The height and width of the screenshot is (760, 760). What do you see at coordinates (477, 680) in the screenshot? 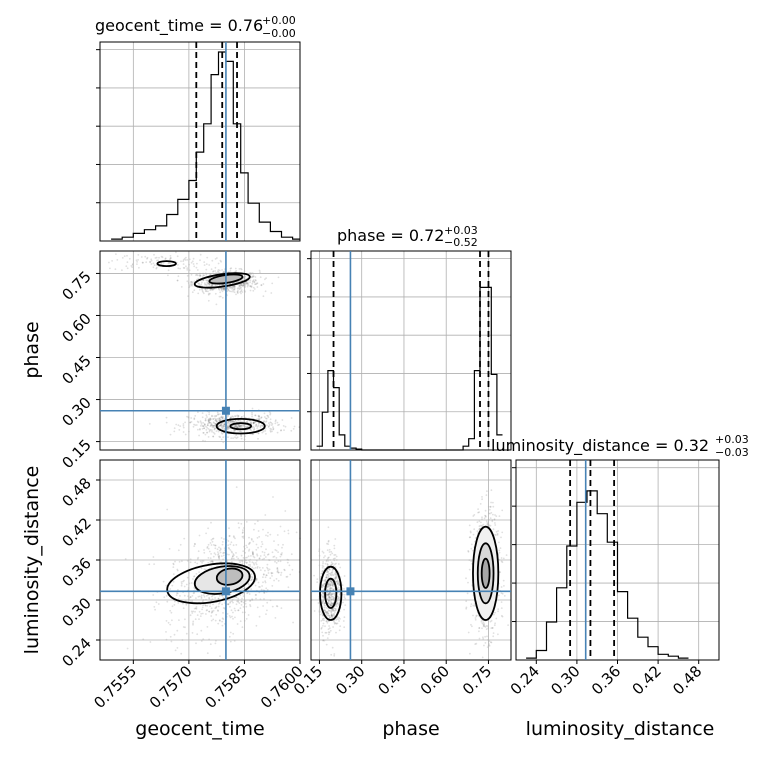
I see `xtick-label-phase: 0.75` at bounding box center [477, 680].